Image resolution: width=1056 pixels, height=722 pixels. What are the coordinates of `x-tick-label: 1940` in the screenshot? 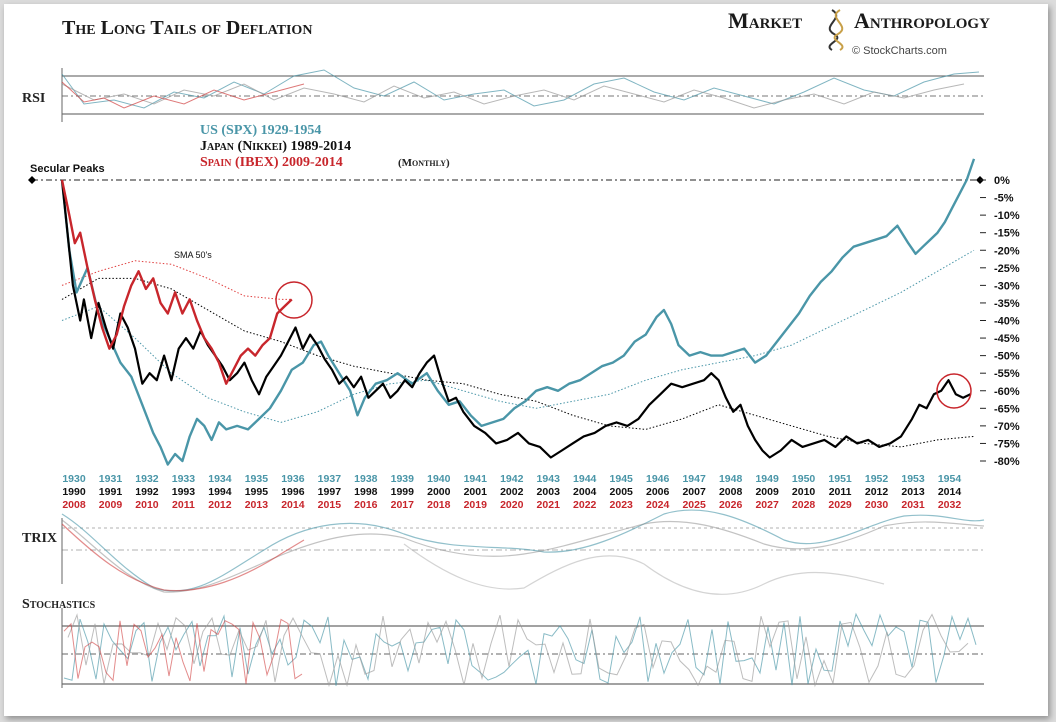 It's located at (439, 479).